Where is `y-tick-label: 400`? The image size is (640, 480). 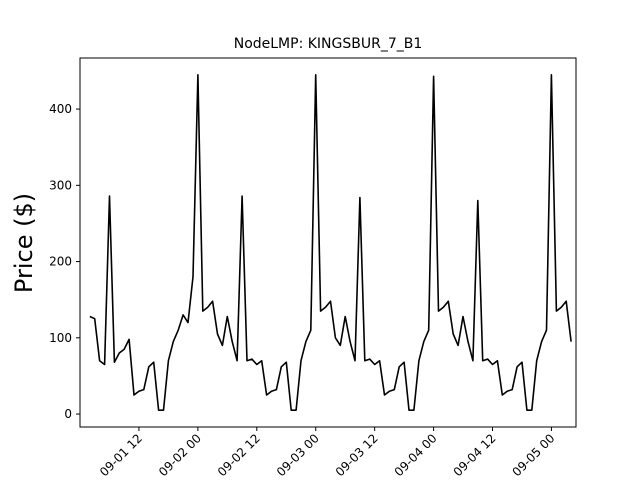
y-tick-label: 400 is located at coordinates (60, 109).